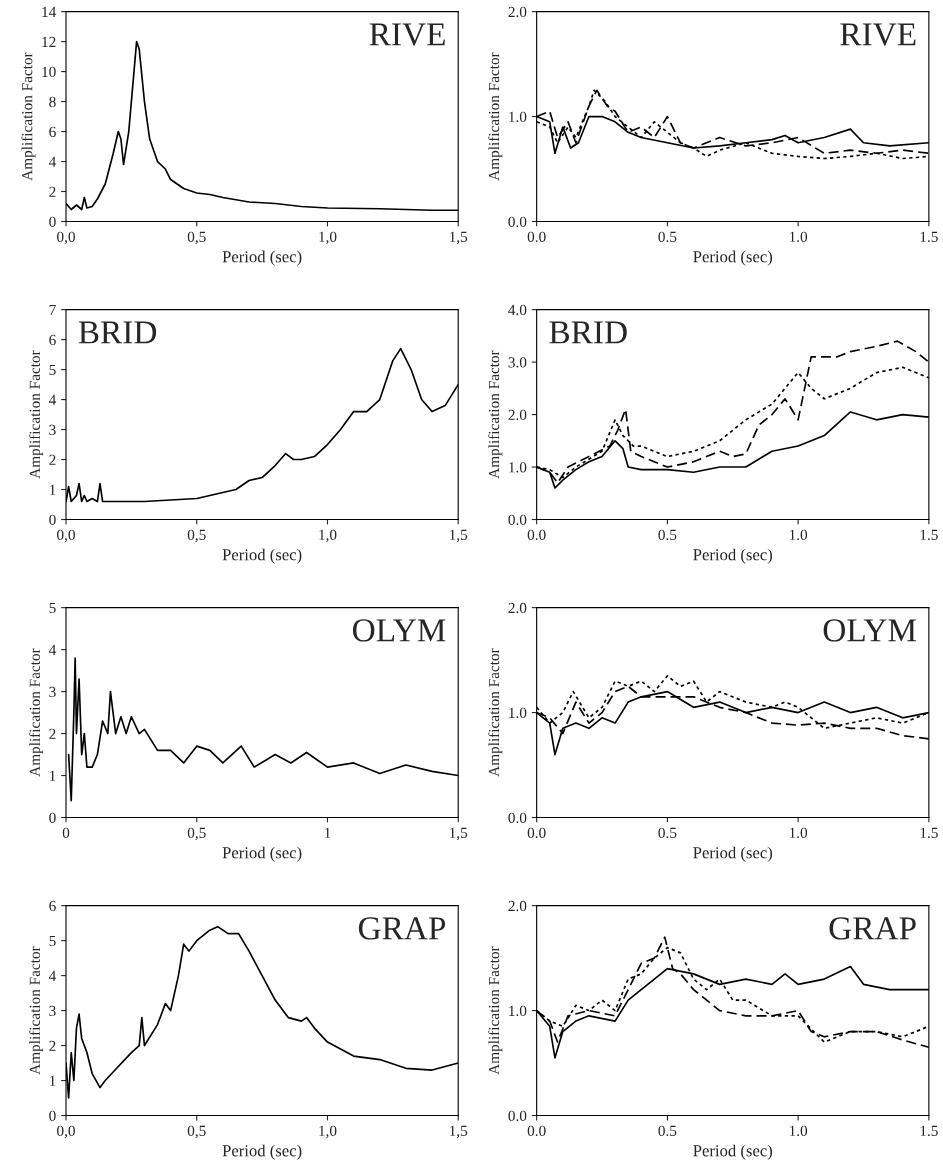  Describe the element at coordinates (66, 832) in the screenshot. I see `x-tick-label: 0` at that location.